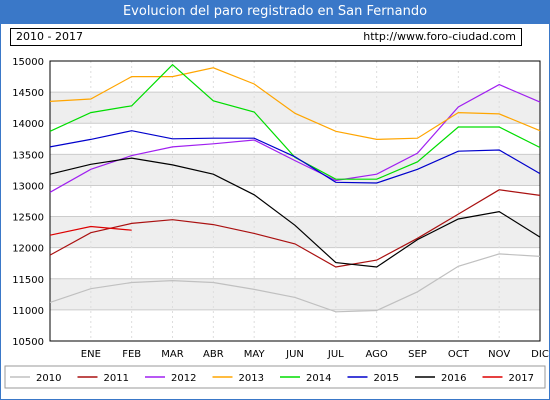 This screenshot has width=550, height=400. Describe the element at coordinates (255, 354) in the screenshot. I see `x-tick-label: MAY` at that location.